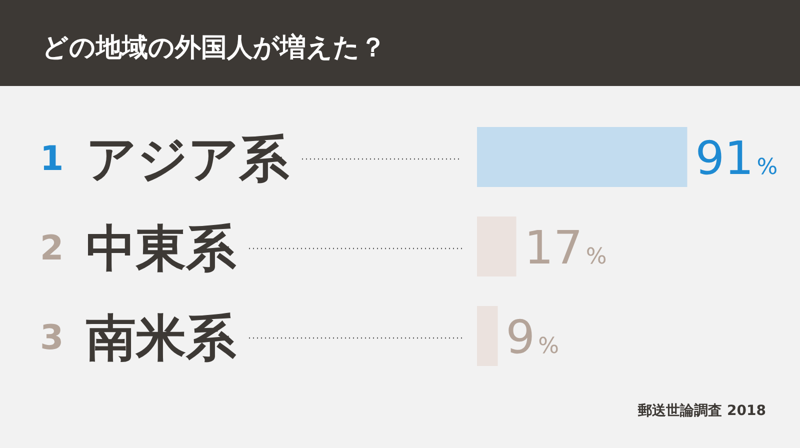  I want to click on y-tick-label: アジア系, so click(188, 159).